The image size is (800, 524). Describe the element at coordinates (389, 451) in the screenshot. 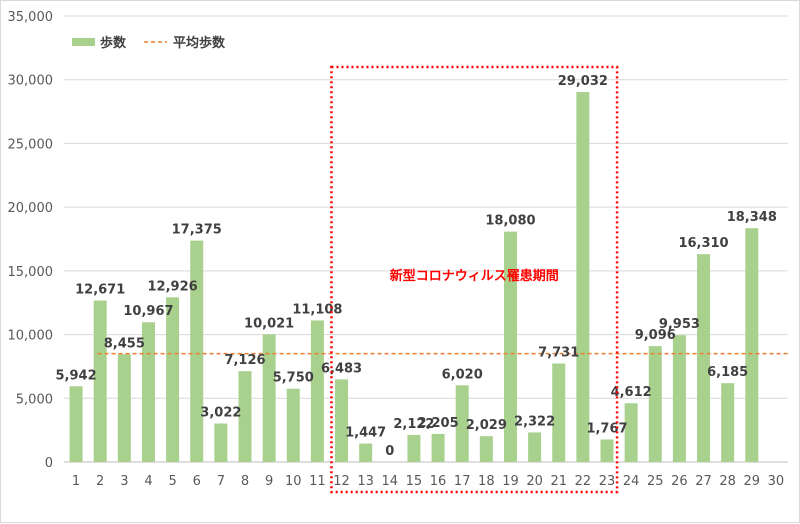

I see `data-label-day-14: 0` at that location.